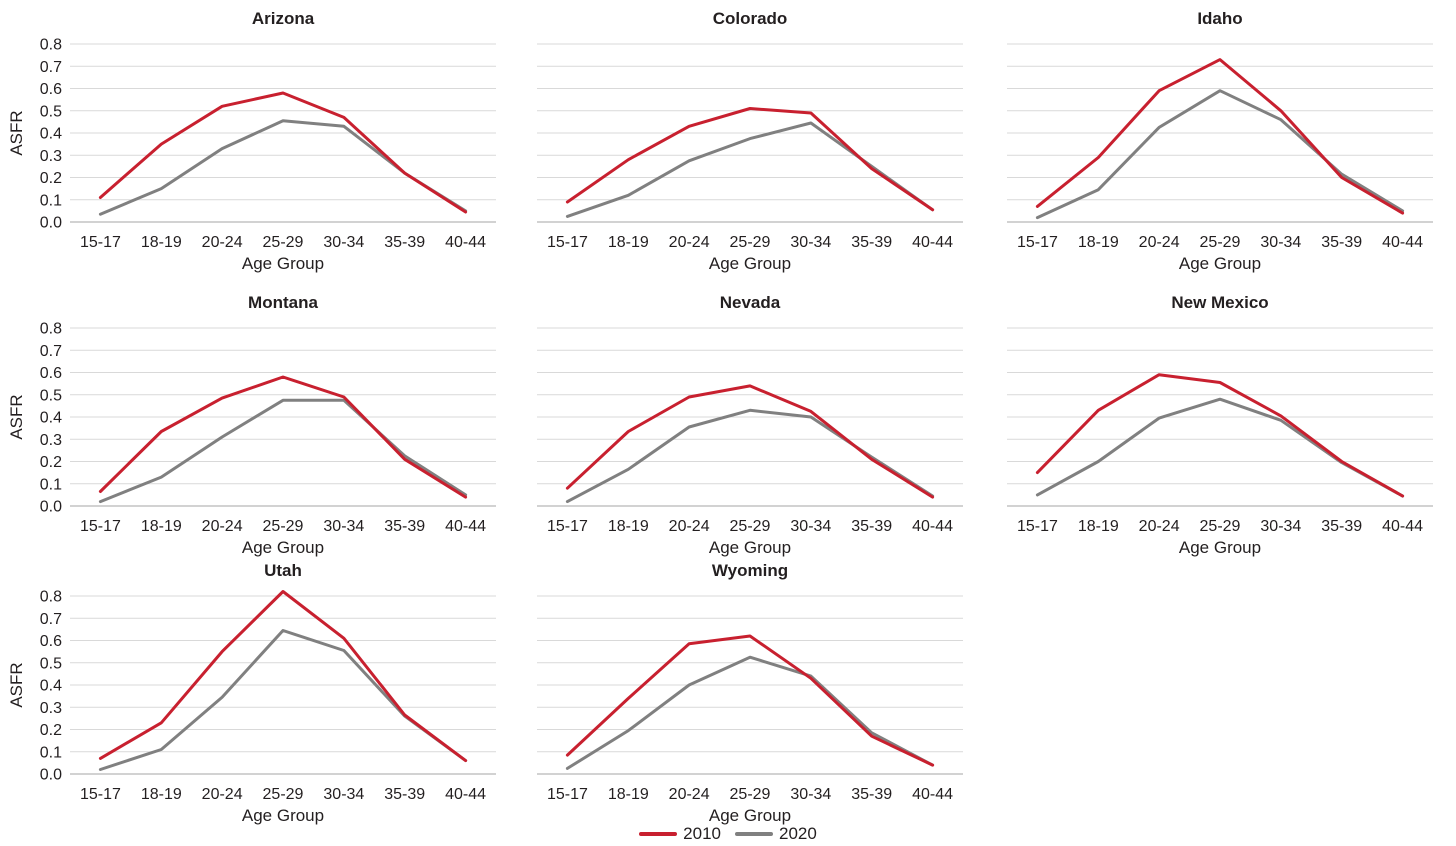 The image size is (1456, 846). Describe the element at coordinates (750, 302) in the screenshot. I see `chart-title: Nevada` at that location.